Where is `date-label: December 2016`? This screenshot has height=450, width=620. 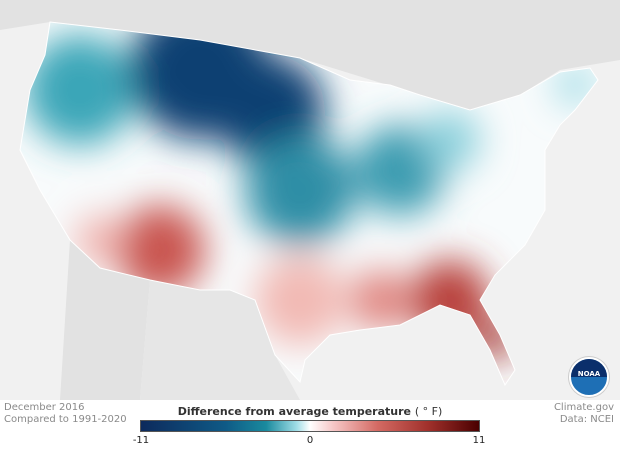
date-label: December 2016 is located at coordinates (44, 407).